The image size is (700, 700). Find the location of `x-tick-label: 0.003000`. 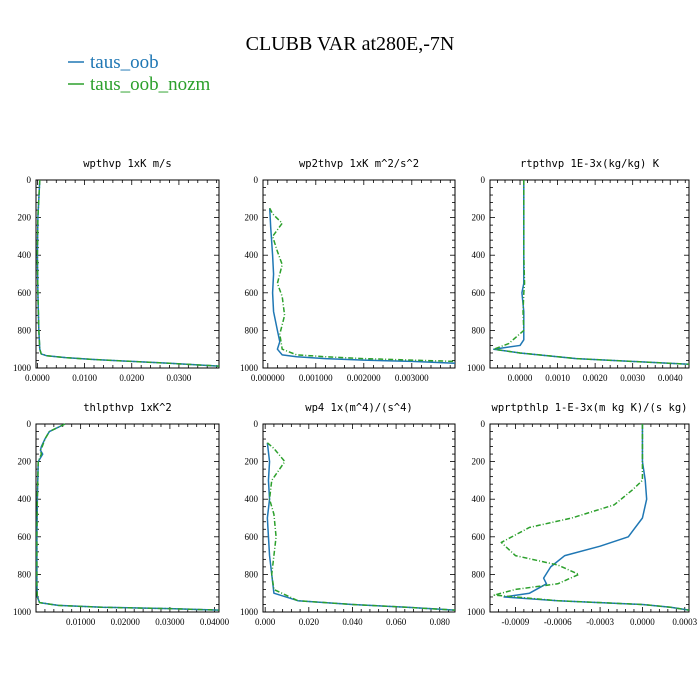

x-tick-label: 0.003000 is located at coordinates (412, 378).